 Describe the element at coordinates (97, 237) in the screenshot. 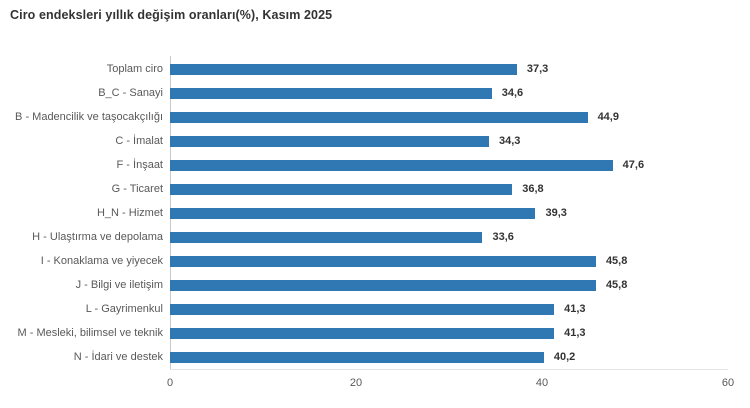

I see `category-label: H - Ulaştırma ve depolama` at that location.